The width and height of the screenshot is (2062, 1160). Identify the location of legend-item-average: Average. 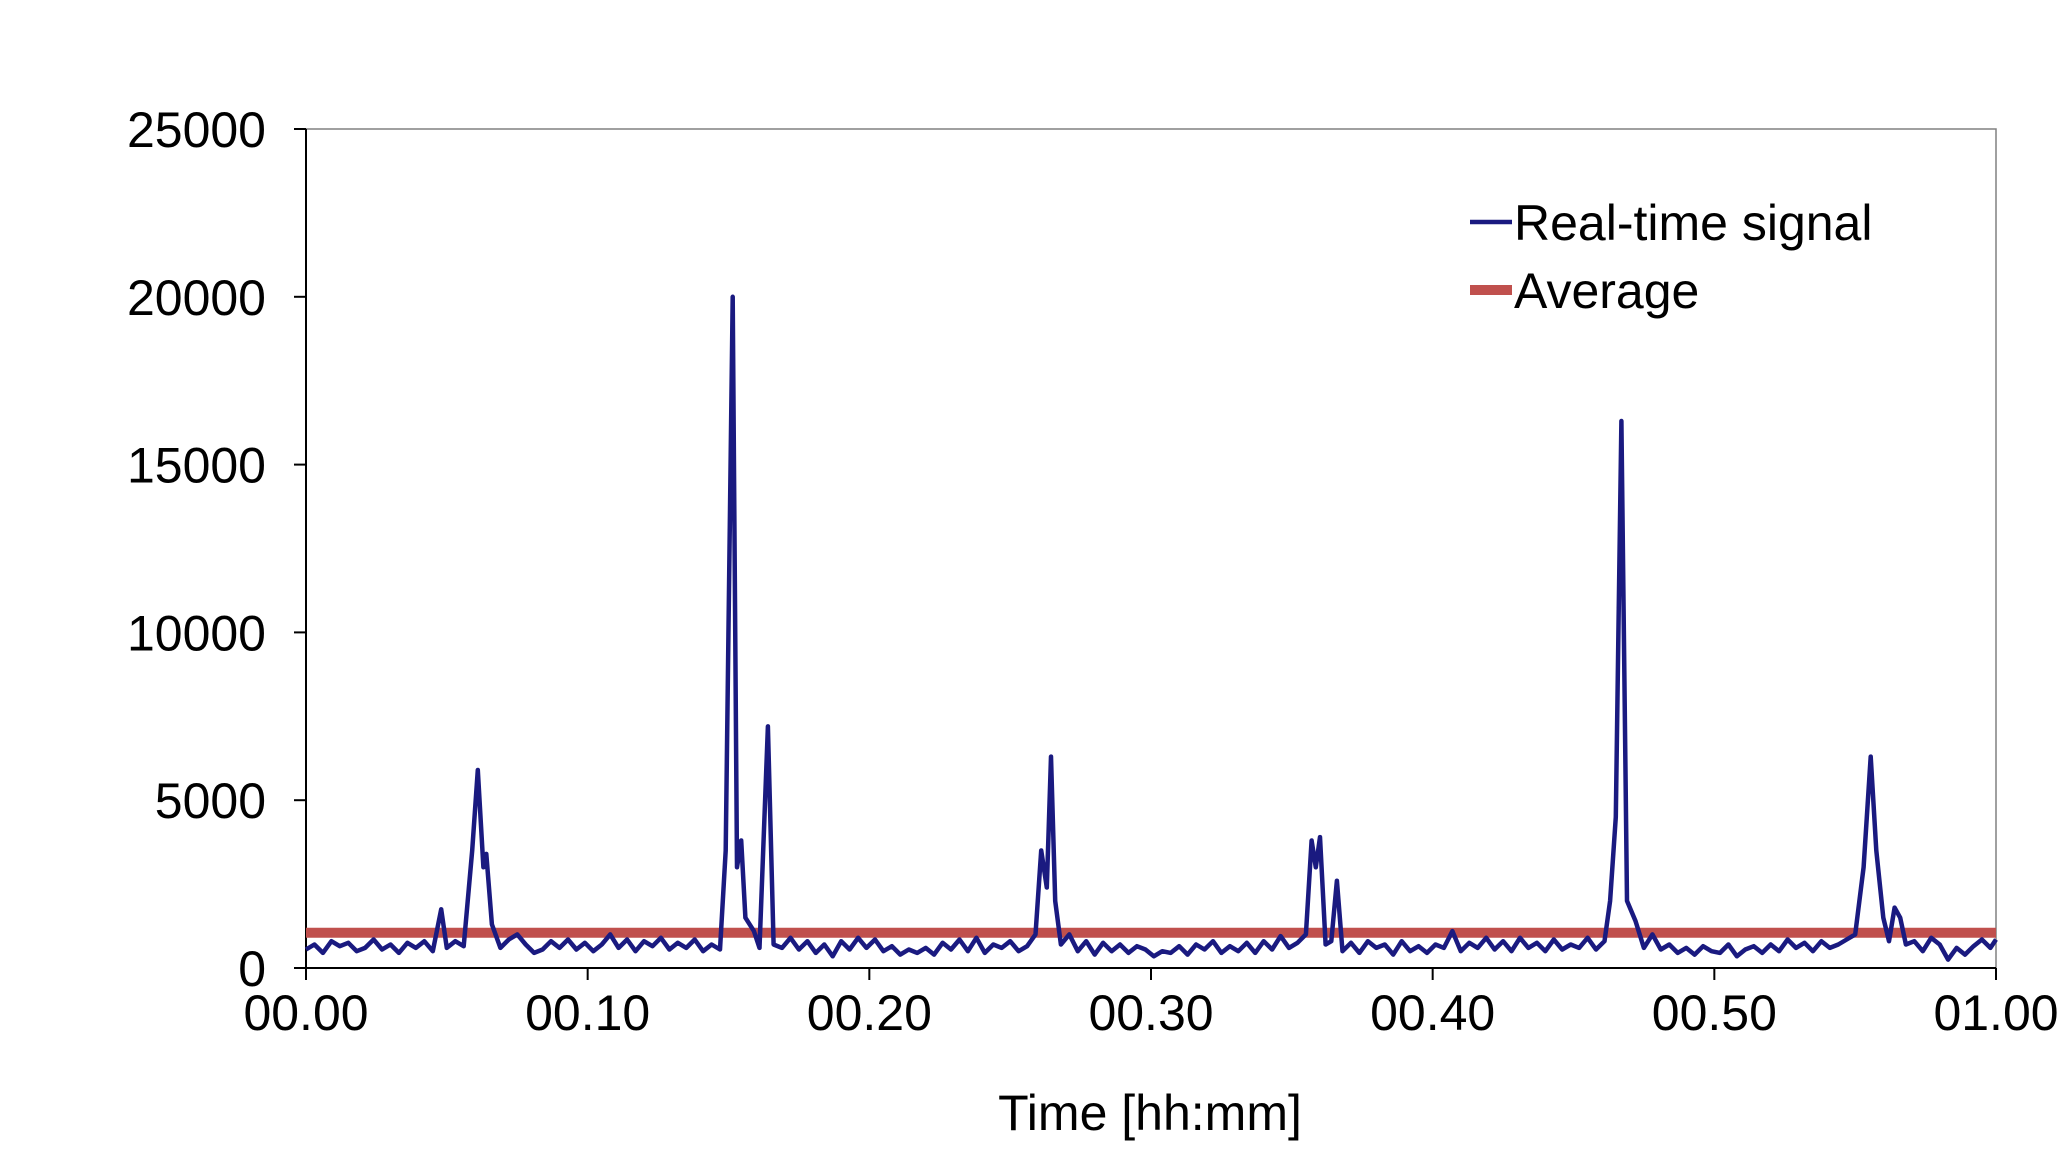
(1584, 291).